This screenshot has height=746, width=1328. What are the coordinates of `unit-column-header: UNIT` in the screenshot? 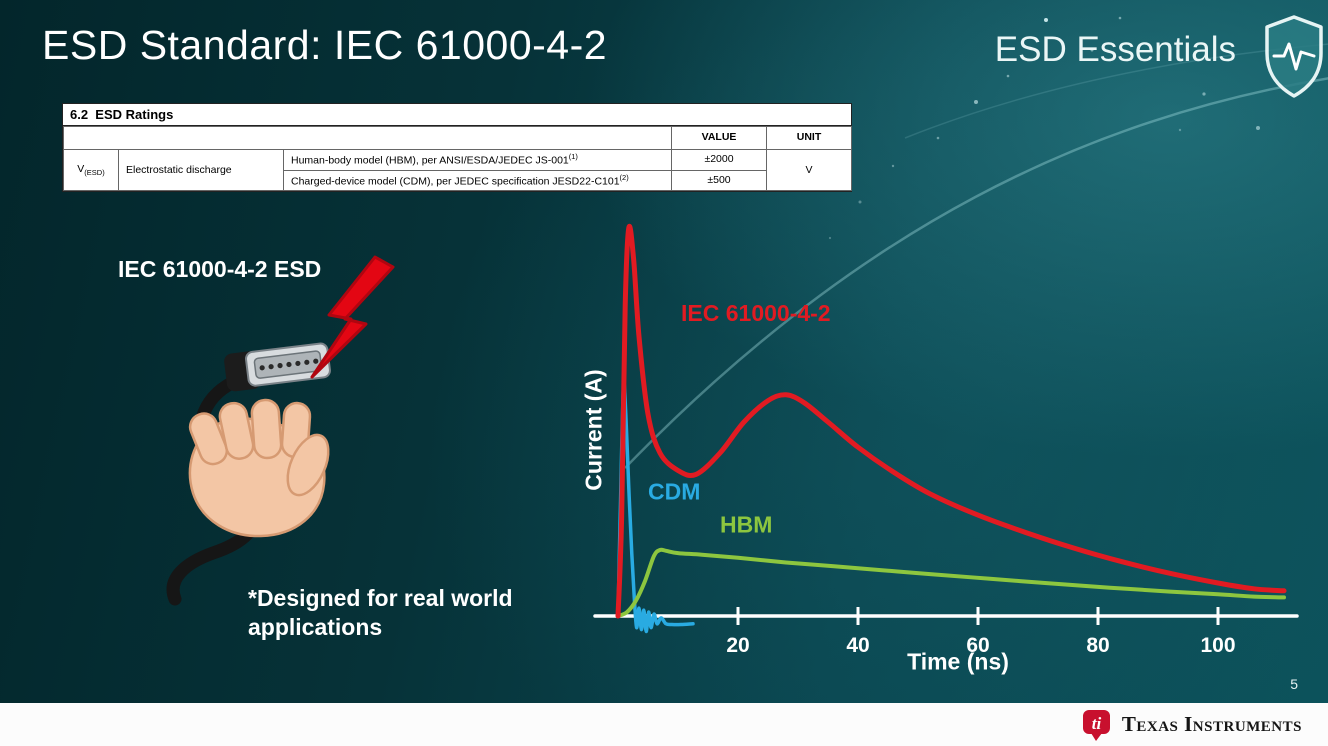 It's located at (809, 138).